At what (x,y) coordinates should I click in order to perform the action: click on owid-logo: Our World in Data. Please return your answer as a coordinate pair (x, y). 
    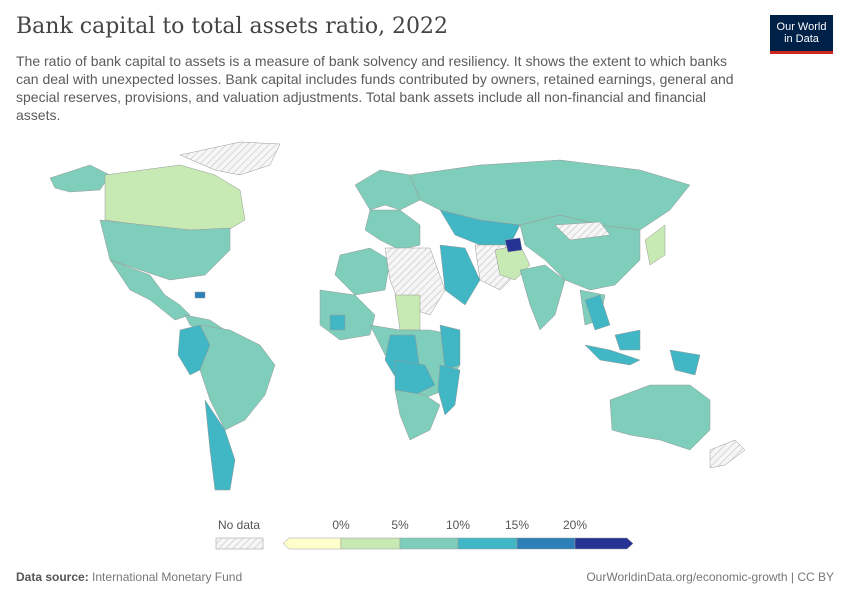
    Looking at the image, I should click on (801, 34).